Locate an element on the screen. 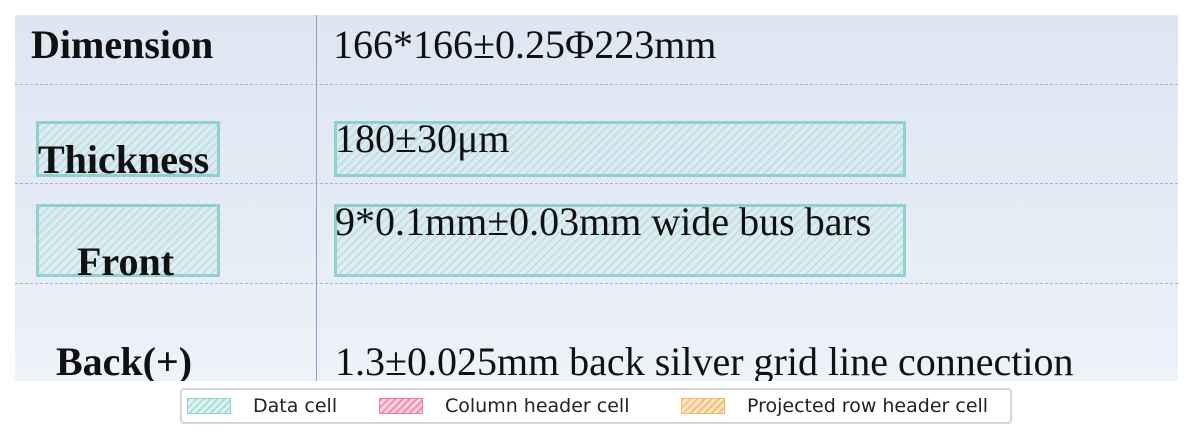 The height and width of the screenshot is (440, 1192). row-header-dimension: Dimension is located at coordinates (122, 44).